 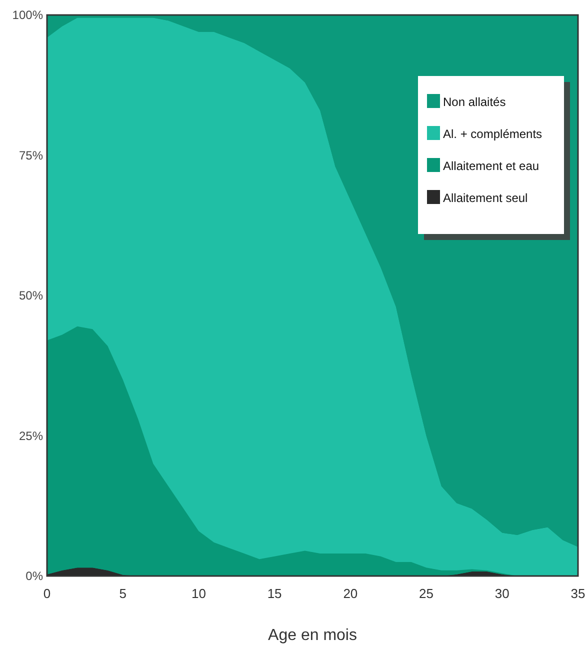 What do you see at coordinates (35, 576) in the screenshot?
I see `y-tick-label: 0%` at bounding box center [35, 576].